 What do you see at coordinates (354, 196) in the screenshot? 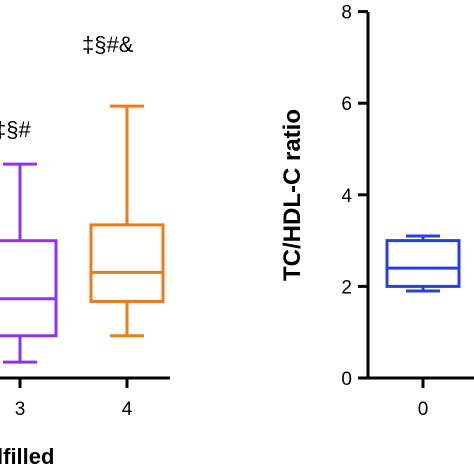
I see `right-y-ticks: 0 2 4 6 8` at bounding box center [354, 196].